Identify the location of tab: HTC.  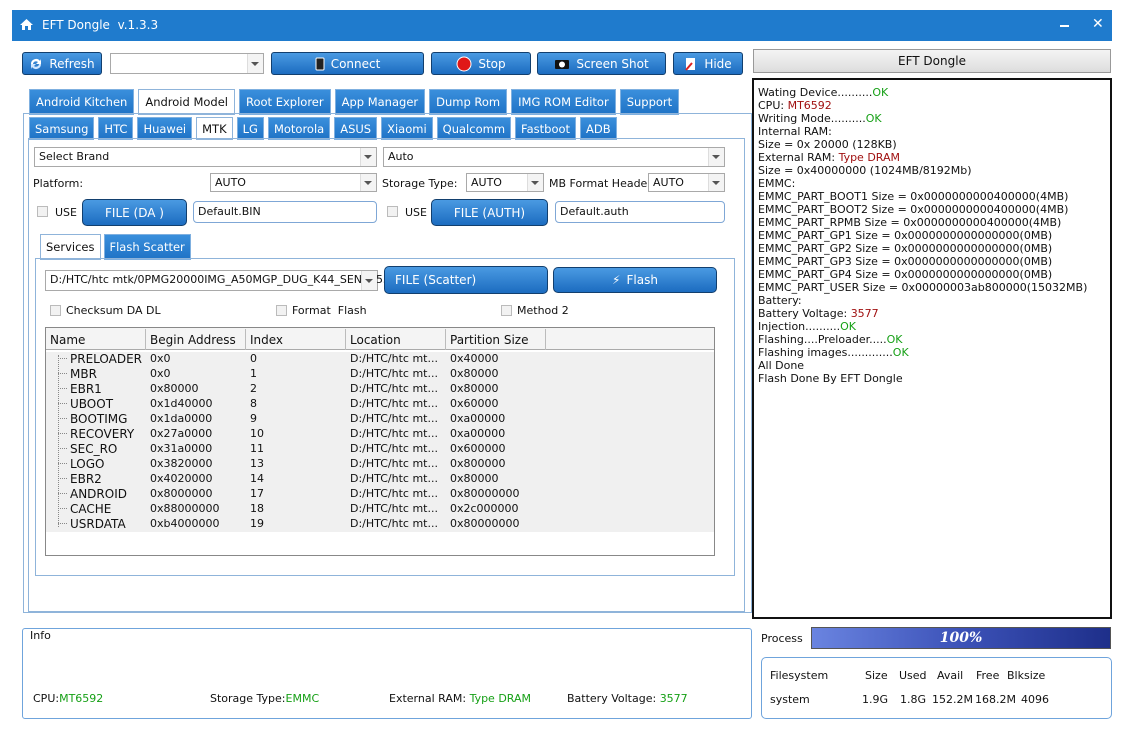
(116, 128).